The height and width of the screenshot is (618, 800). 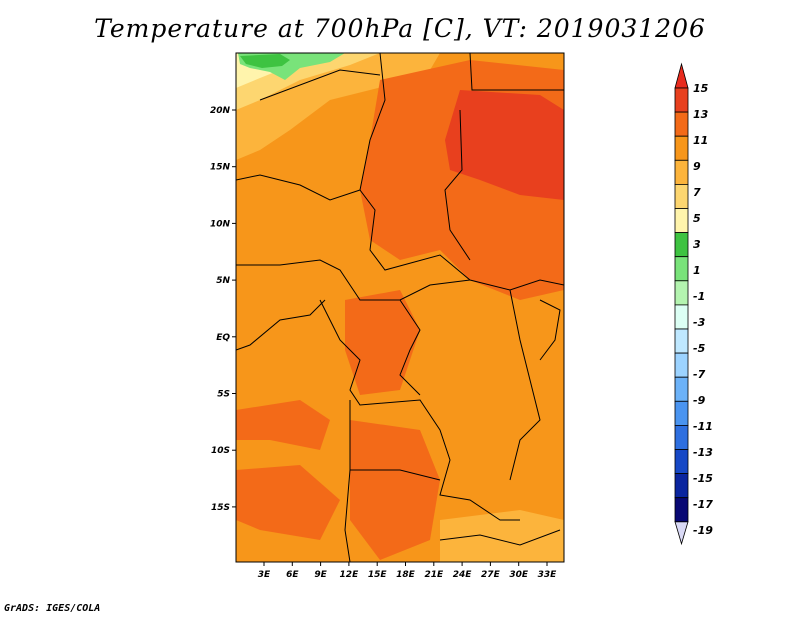 I want to click on colorbar-label: -5, so click(x=699, y=348).